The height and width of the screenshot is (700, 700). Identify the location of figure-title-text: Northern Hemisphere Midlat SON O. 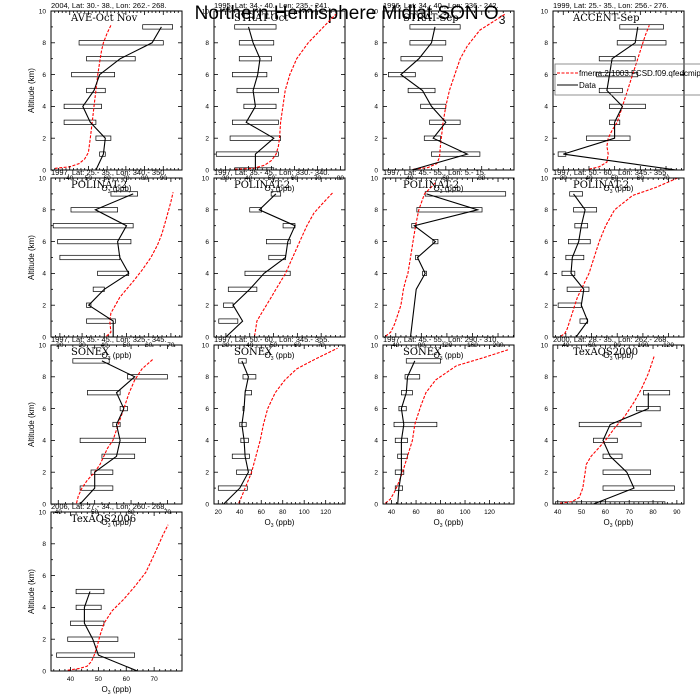
(346, 13).